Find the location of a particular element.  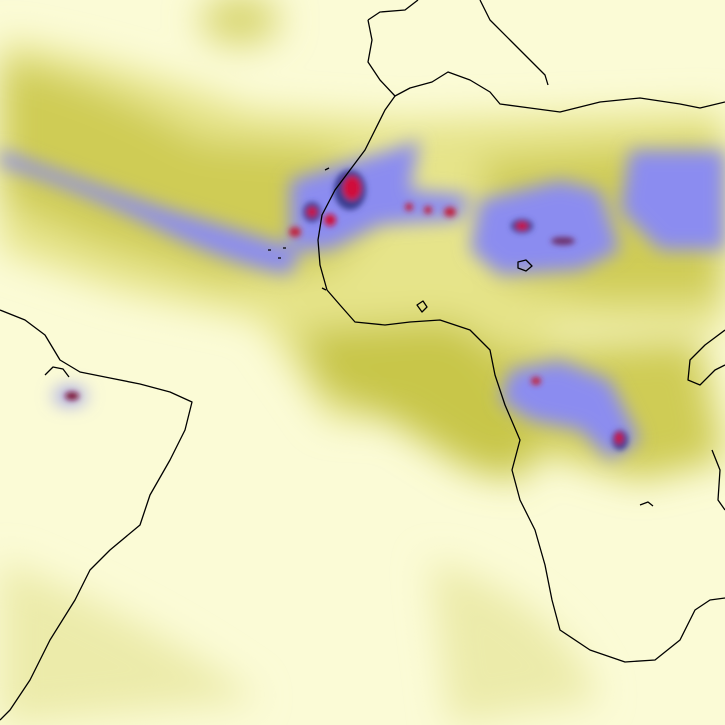

island-canaries is located at coordinates (299, 229).